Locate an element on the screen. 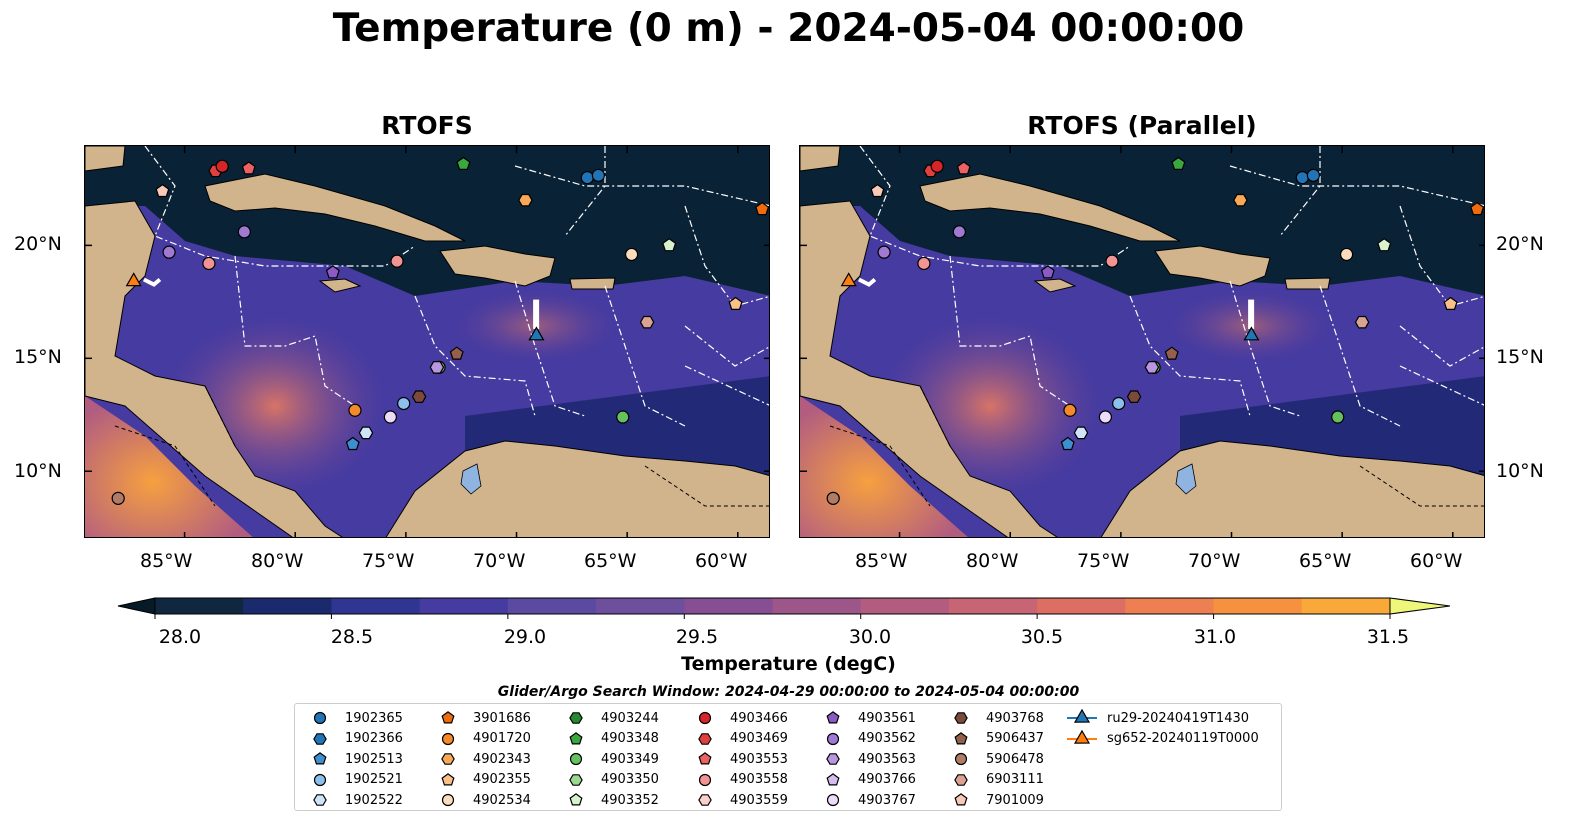  legend-item: 6903111 is located at coordinates (994, 780).